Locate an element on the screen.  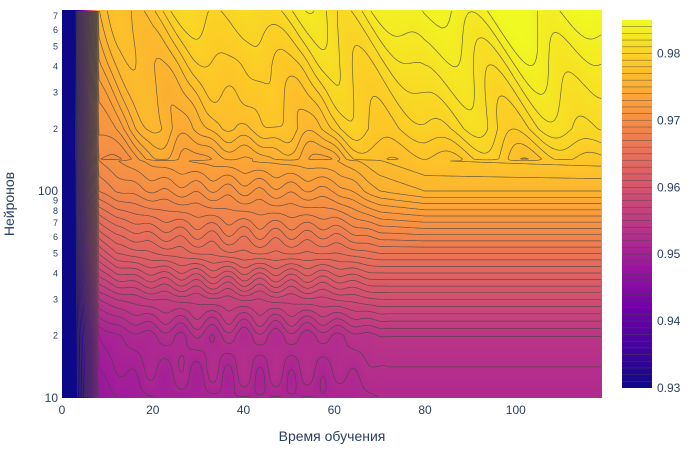
colorbar-gradient is located at coordinates (637, 204).